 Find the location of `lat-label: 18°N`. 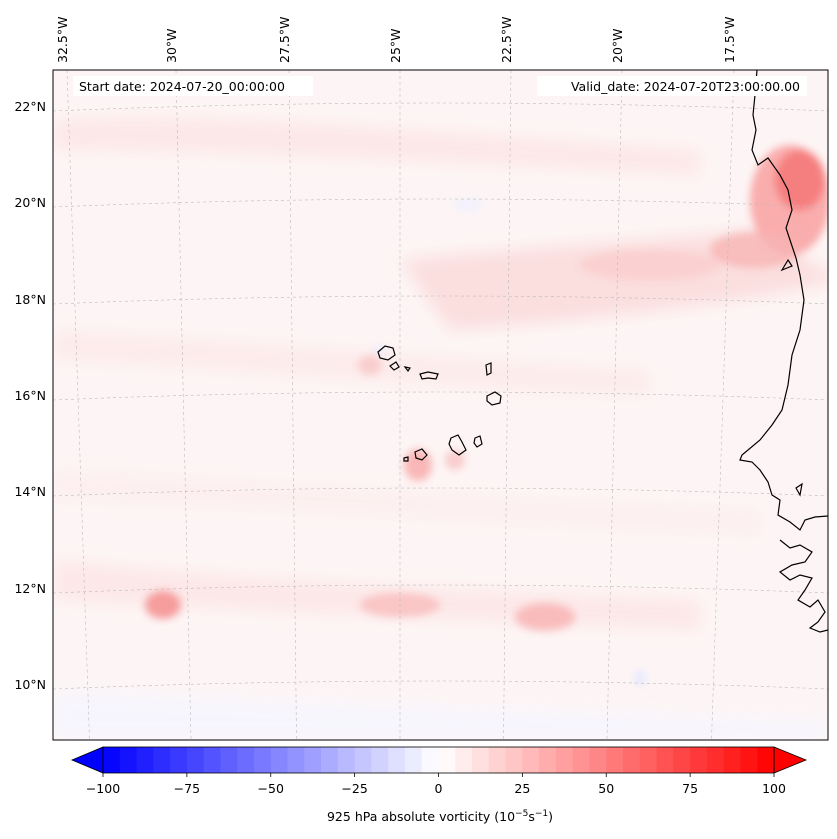

lat-label: 18°N is located at coordinates (30, 299).